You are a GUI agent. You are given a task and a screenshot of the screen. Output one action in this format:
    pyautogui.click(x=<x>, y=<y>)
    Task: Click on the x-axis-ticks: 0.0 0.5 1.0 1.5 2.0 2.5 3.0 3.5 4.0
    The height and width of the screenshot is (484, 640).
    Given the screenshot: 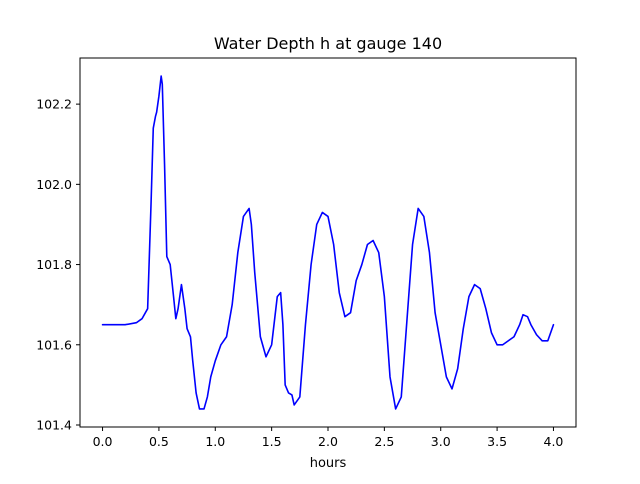 What is the action you would take?
    pyautogui.click(x=328, y=438)
    